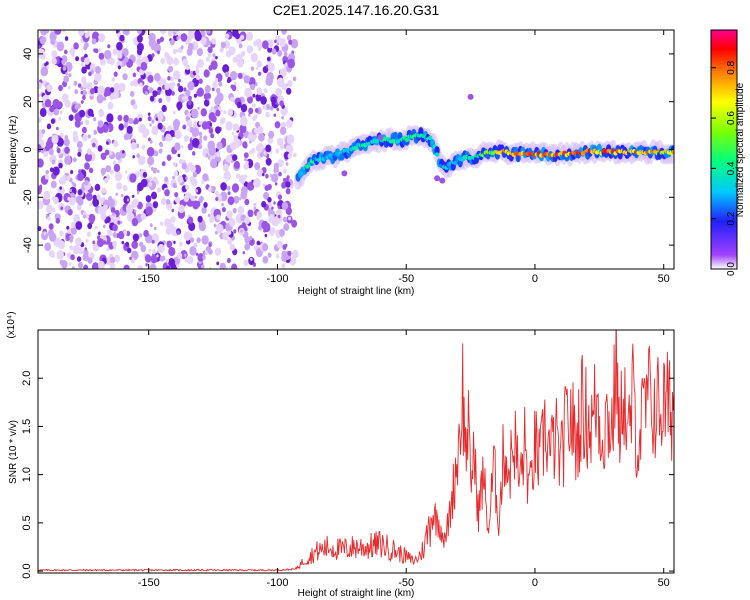 The image size is (750, 600). What do you see at coordinates (535, 583) in the screenshot?
I see `x-tick-label: 0` at bounding box center [535, 583].